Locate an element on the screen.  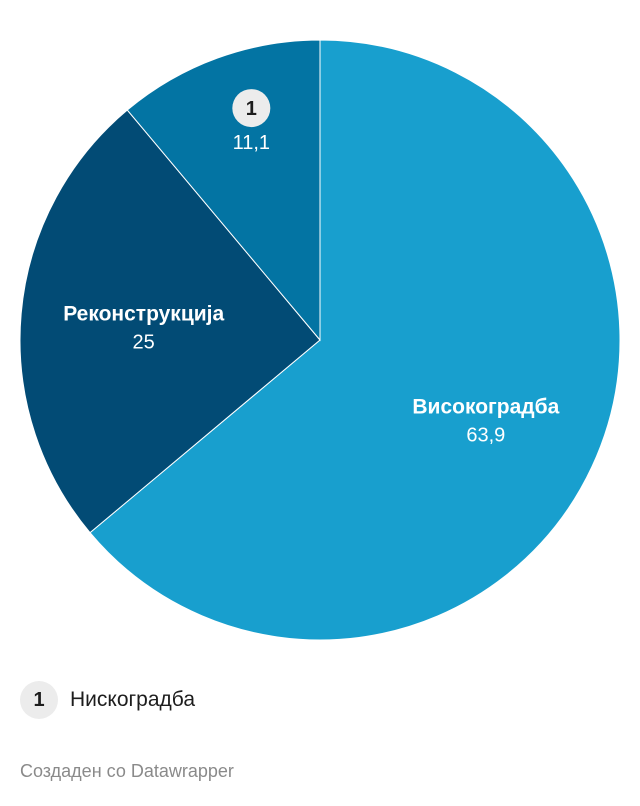
slice-label-2: Реконструкција is located at coordinates (143, 313).